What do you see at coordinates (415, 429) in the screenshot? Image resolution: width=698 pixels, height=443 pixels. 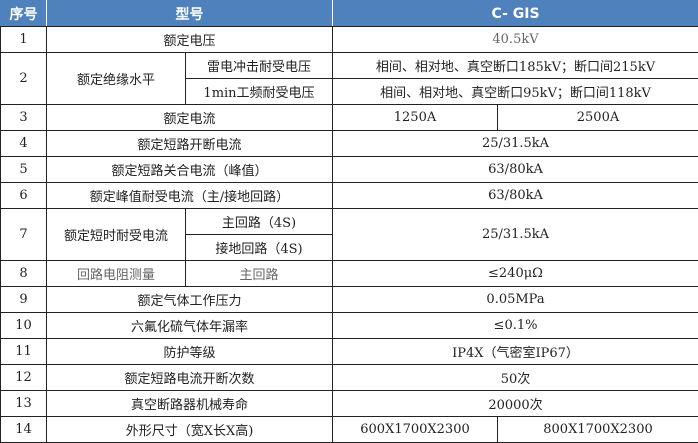 I see `row-value-a: 600X1700X2300` at bounding box center [415, 429].